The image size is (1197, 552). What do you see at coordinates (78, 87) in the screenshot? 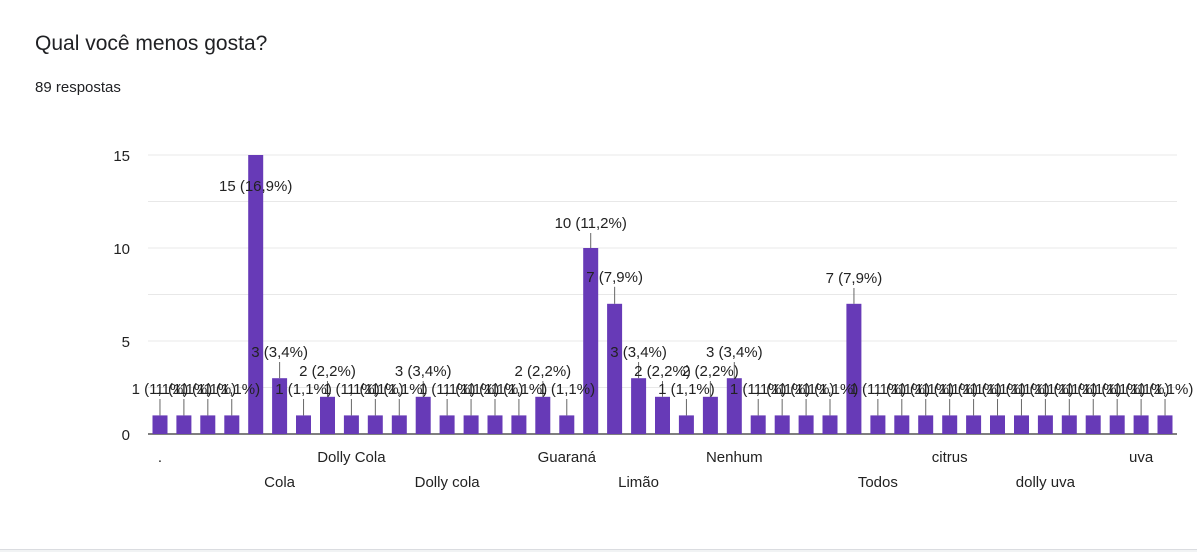
I see `response-count: 89 respostas` at bounding box center [78, 87].